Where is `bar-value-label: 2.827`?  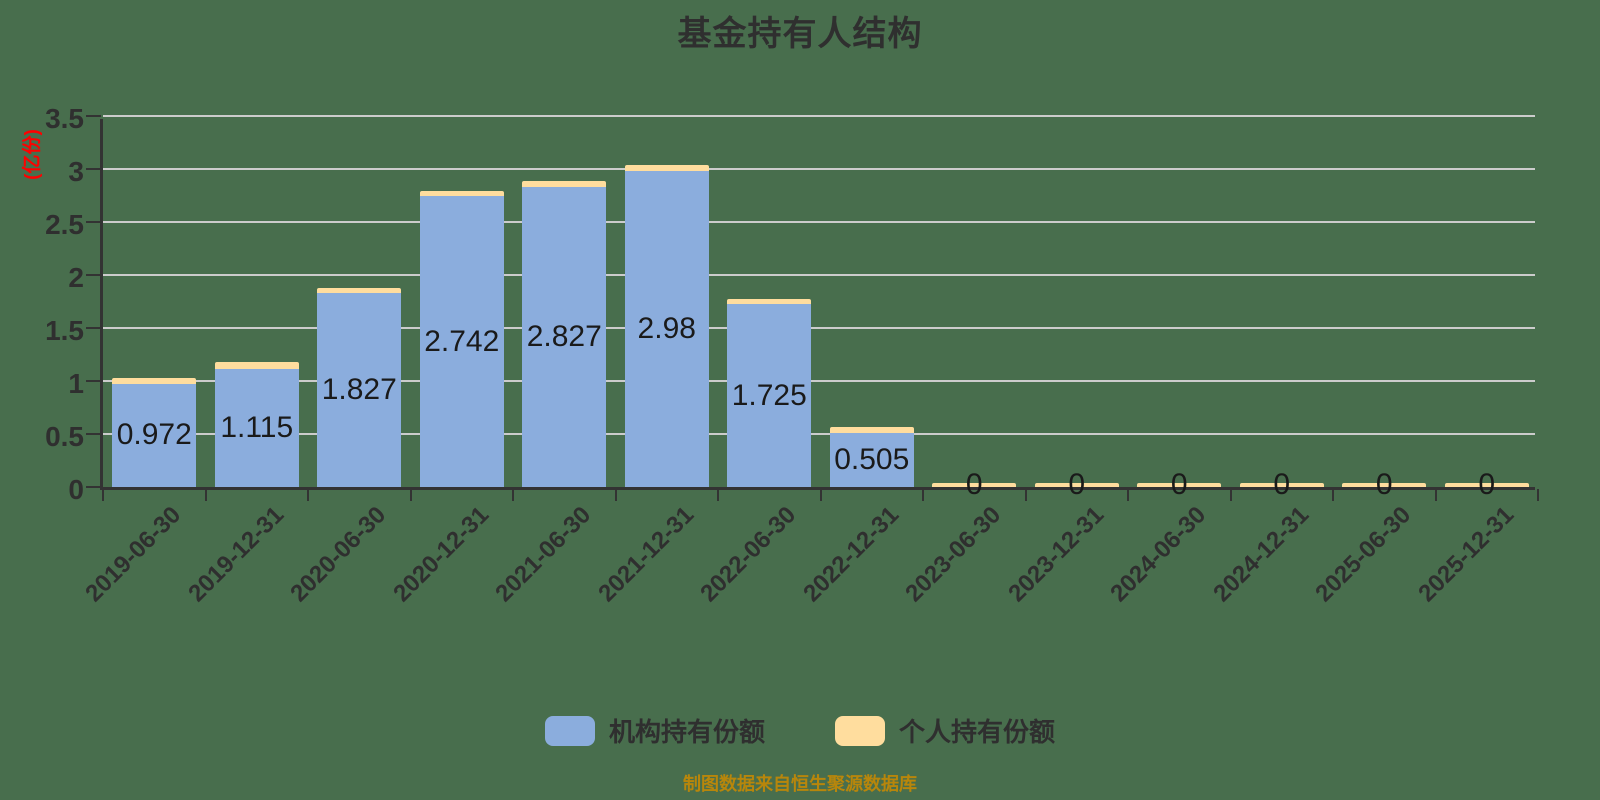 bar-value-label: 2.827 is located at coordinates (564, 337).